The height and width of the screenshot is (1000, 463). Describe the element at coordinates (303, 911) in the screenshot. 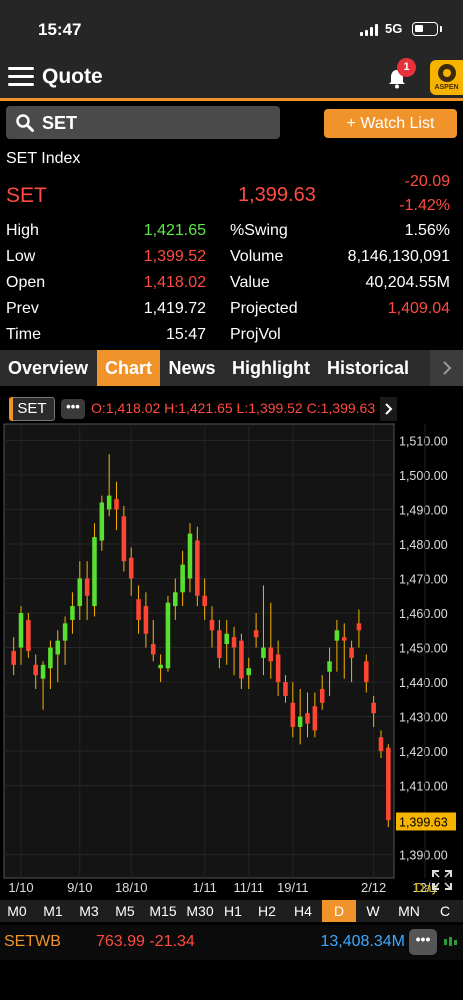

I see `period-h4: H4` at that location.